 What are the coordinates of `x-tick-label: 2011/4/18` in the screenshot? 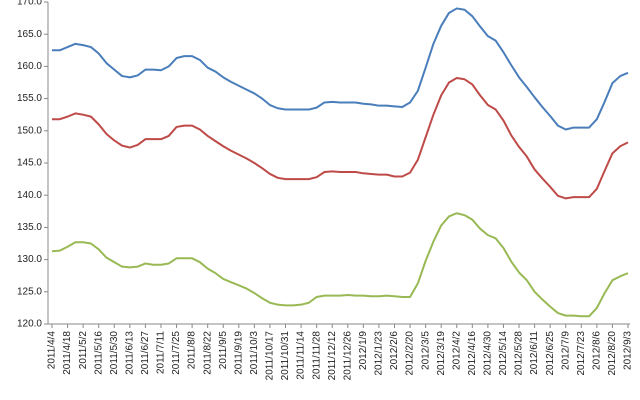 It's located at (67, 353).